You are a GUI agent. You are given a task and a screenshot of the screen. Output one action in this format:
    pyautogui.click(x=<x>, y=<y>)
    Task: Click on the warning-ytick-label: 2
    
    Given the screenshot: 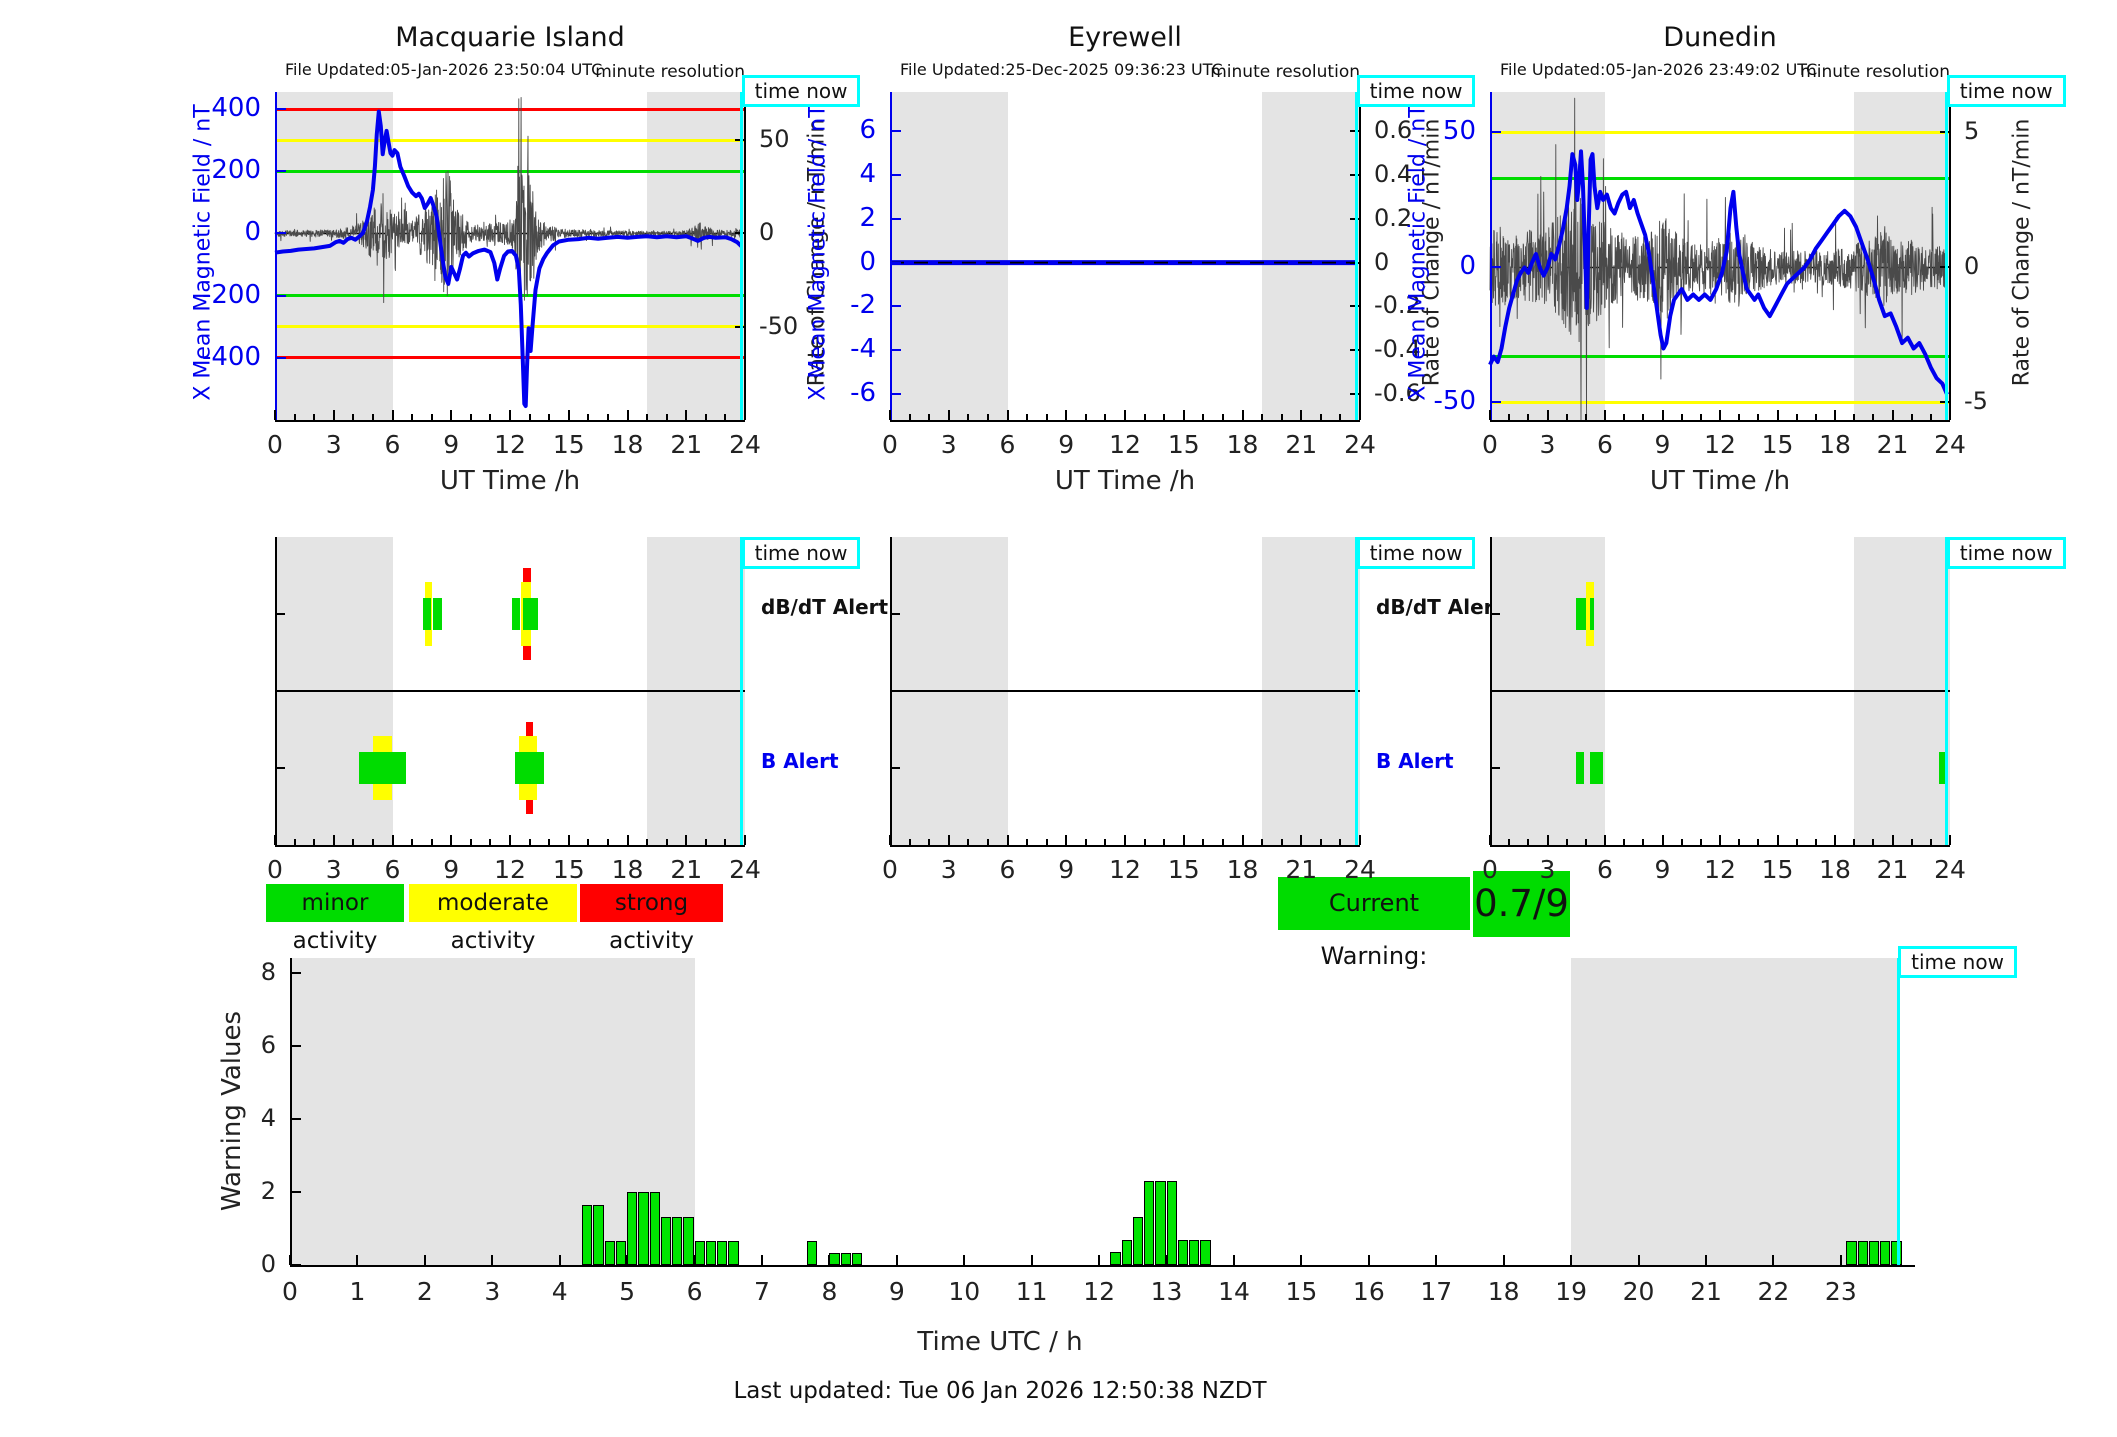 What is the action you would take?
    pyautogui.click(x=268, y=1190)
    